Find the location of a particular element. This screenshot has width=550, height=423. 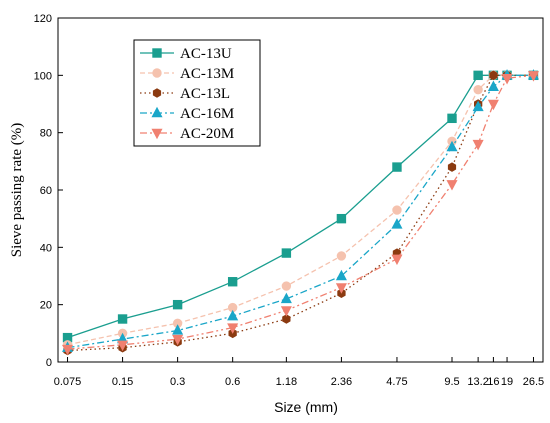

legend-label: AC-20M is located at coordinates (207, 134).